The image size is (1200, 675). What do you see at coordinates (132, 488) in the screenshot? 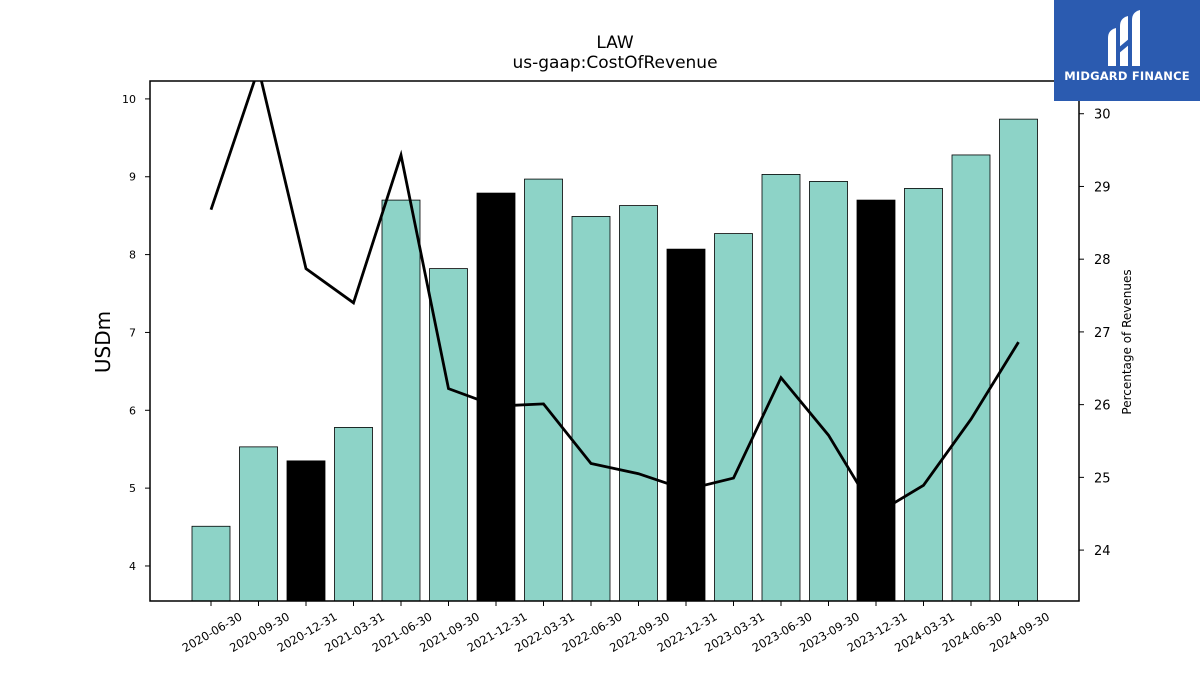
I see `y-tick-label: 5` at bounding box center [132, 488].